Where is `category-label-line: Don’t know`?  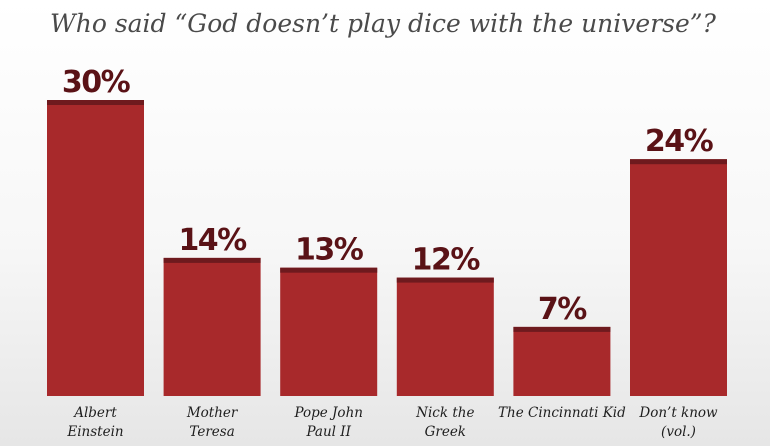
category-label-line: Don’t know is located at coordinates (678, 413).